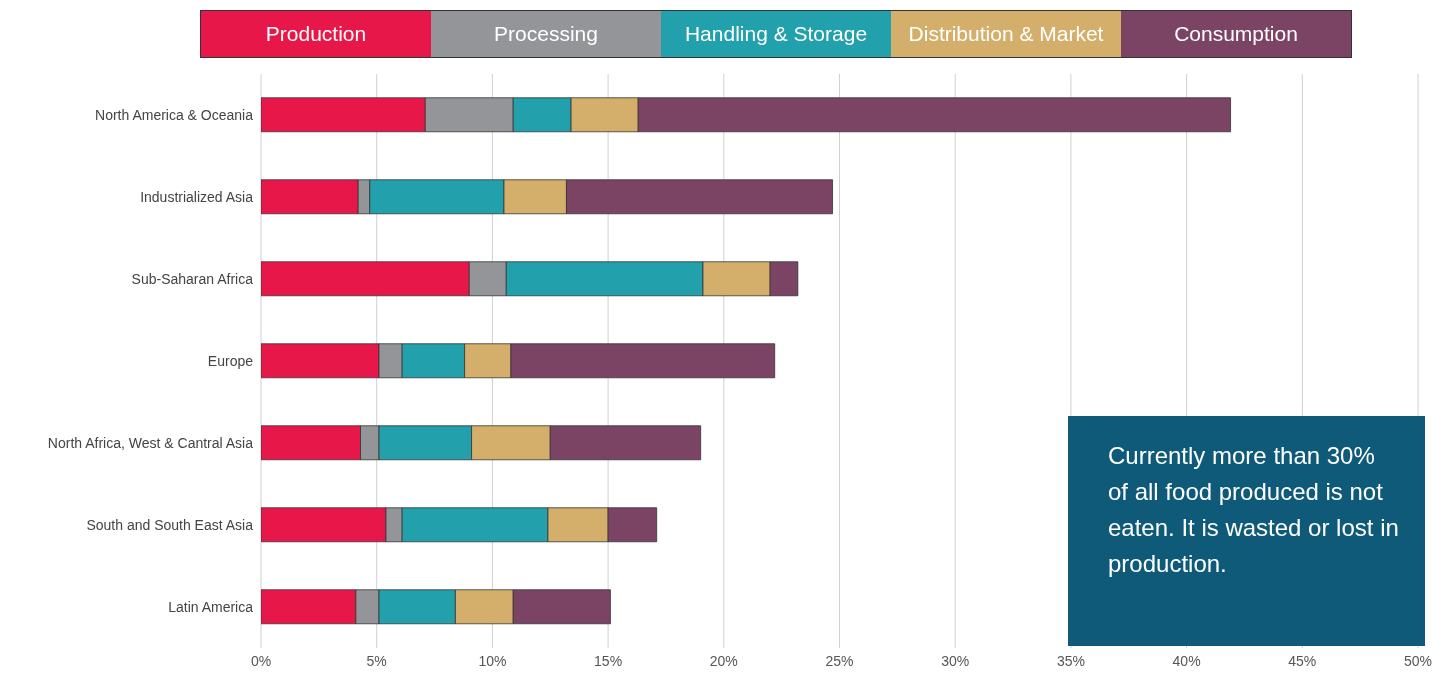  What do you see at coordinates (1418, 660) in the screenshot?
I see `x-tick-label: 50%` at bounding box center [1418, 660].